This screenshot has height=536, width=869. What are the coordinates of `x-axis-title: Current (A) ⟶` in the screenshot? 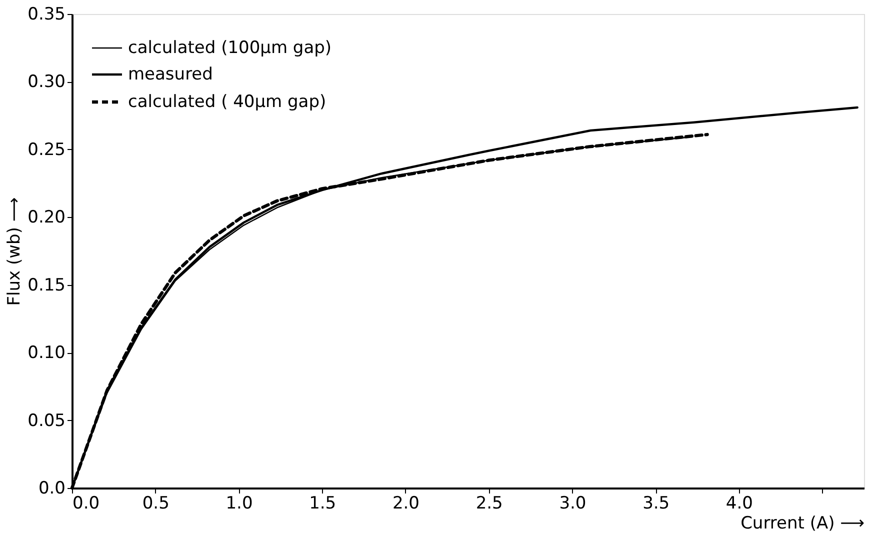 It's located at (802, 524).